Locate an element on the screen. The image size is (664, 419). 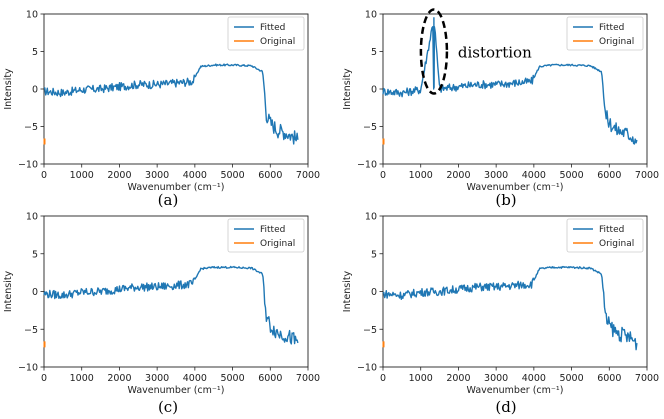
panel-caption: (d) is located at coordinates (505, 407).